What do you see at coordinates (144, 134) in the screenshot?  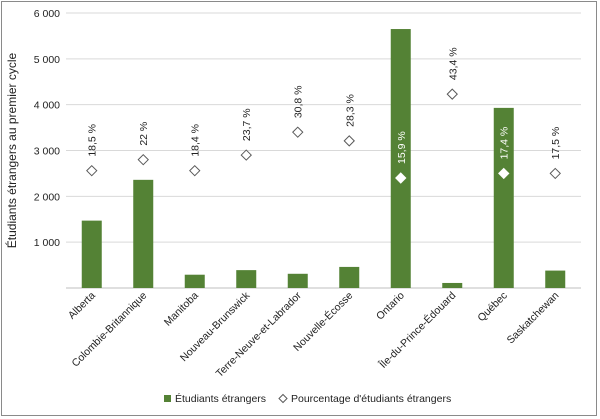 I see `percentage-label: 22 %` at bounding box center [144, 134].